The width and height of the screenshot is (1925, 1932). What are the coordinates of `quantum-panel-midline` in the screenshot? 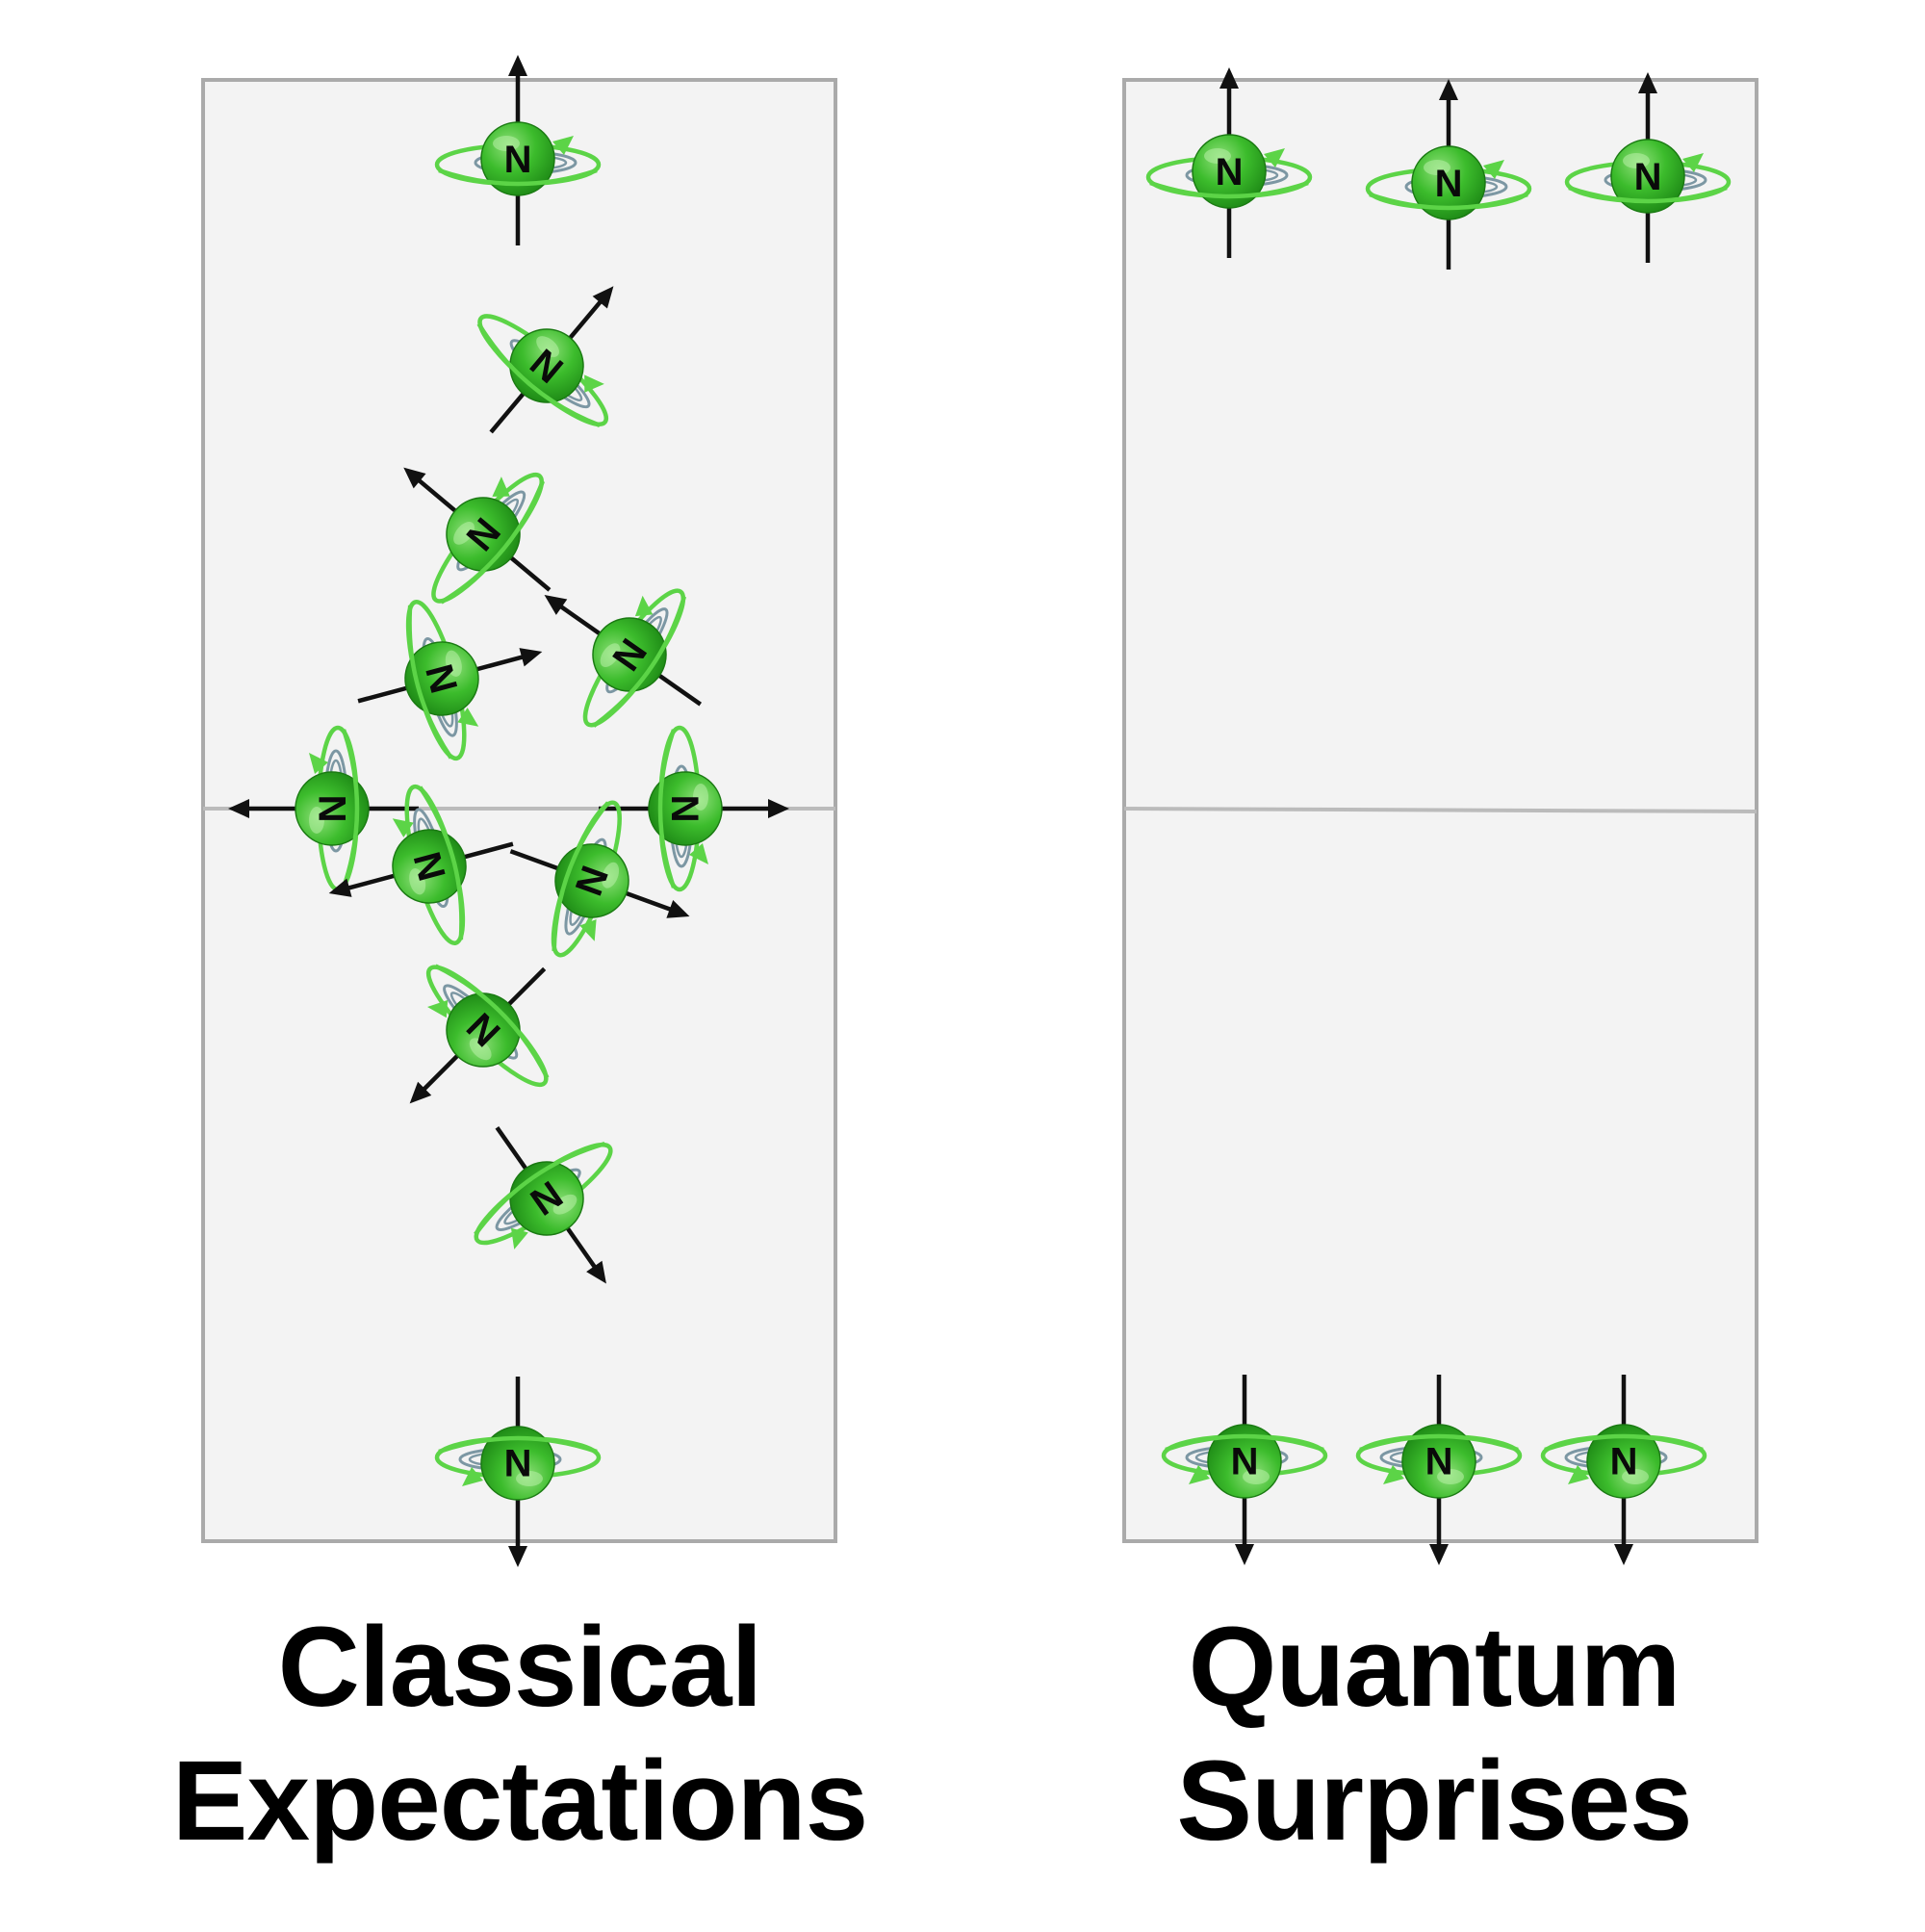 It's located at (1440, 810).